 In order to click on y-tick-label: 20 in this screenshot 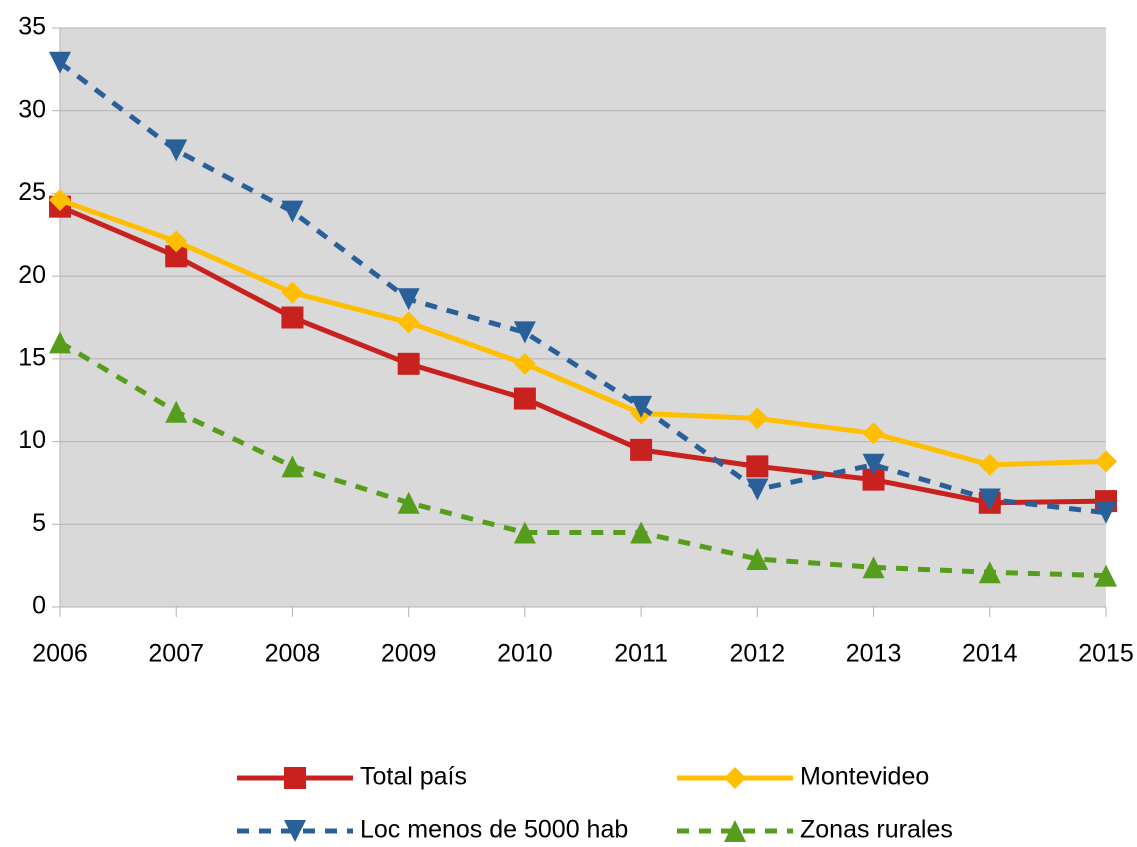, I will do `click(32, 275)`.